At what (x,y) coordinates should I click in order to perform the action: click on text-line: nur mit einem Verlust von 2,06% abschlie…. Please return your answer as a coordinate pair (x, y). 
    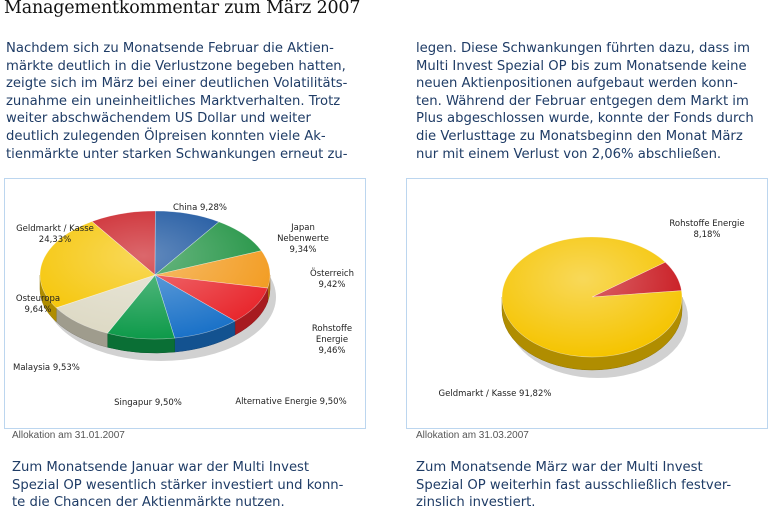
    Looking at the image, I should click on (569, 154).